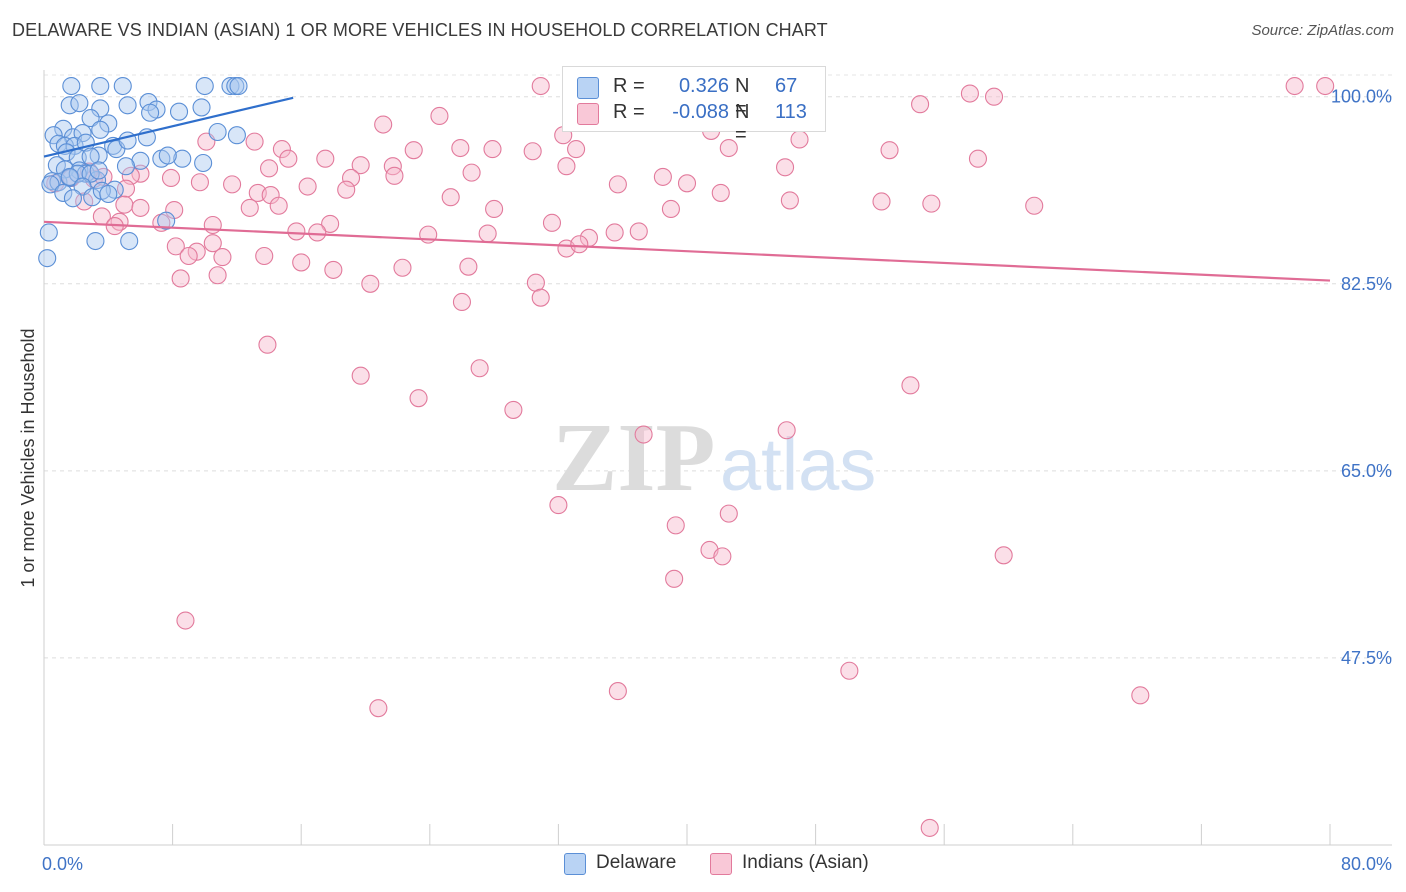  I want to click on watermark-zip: ZIP, so click(633, 458).